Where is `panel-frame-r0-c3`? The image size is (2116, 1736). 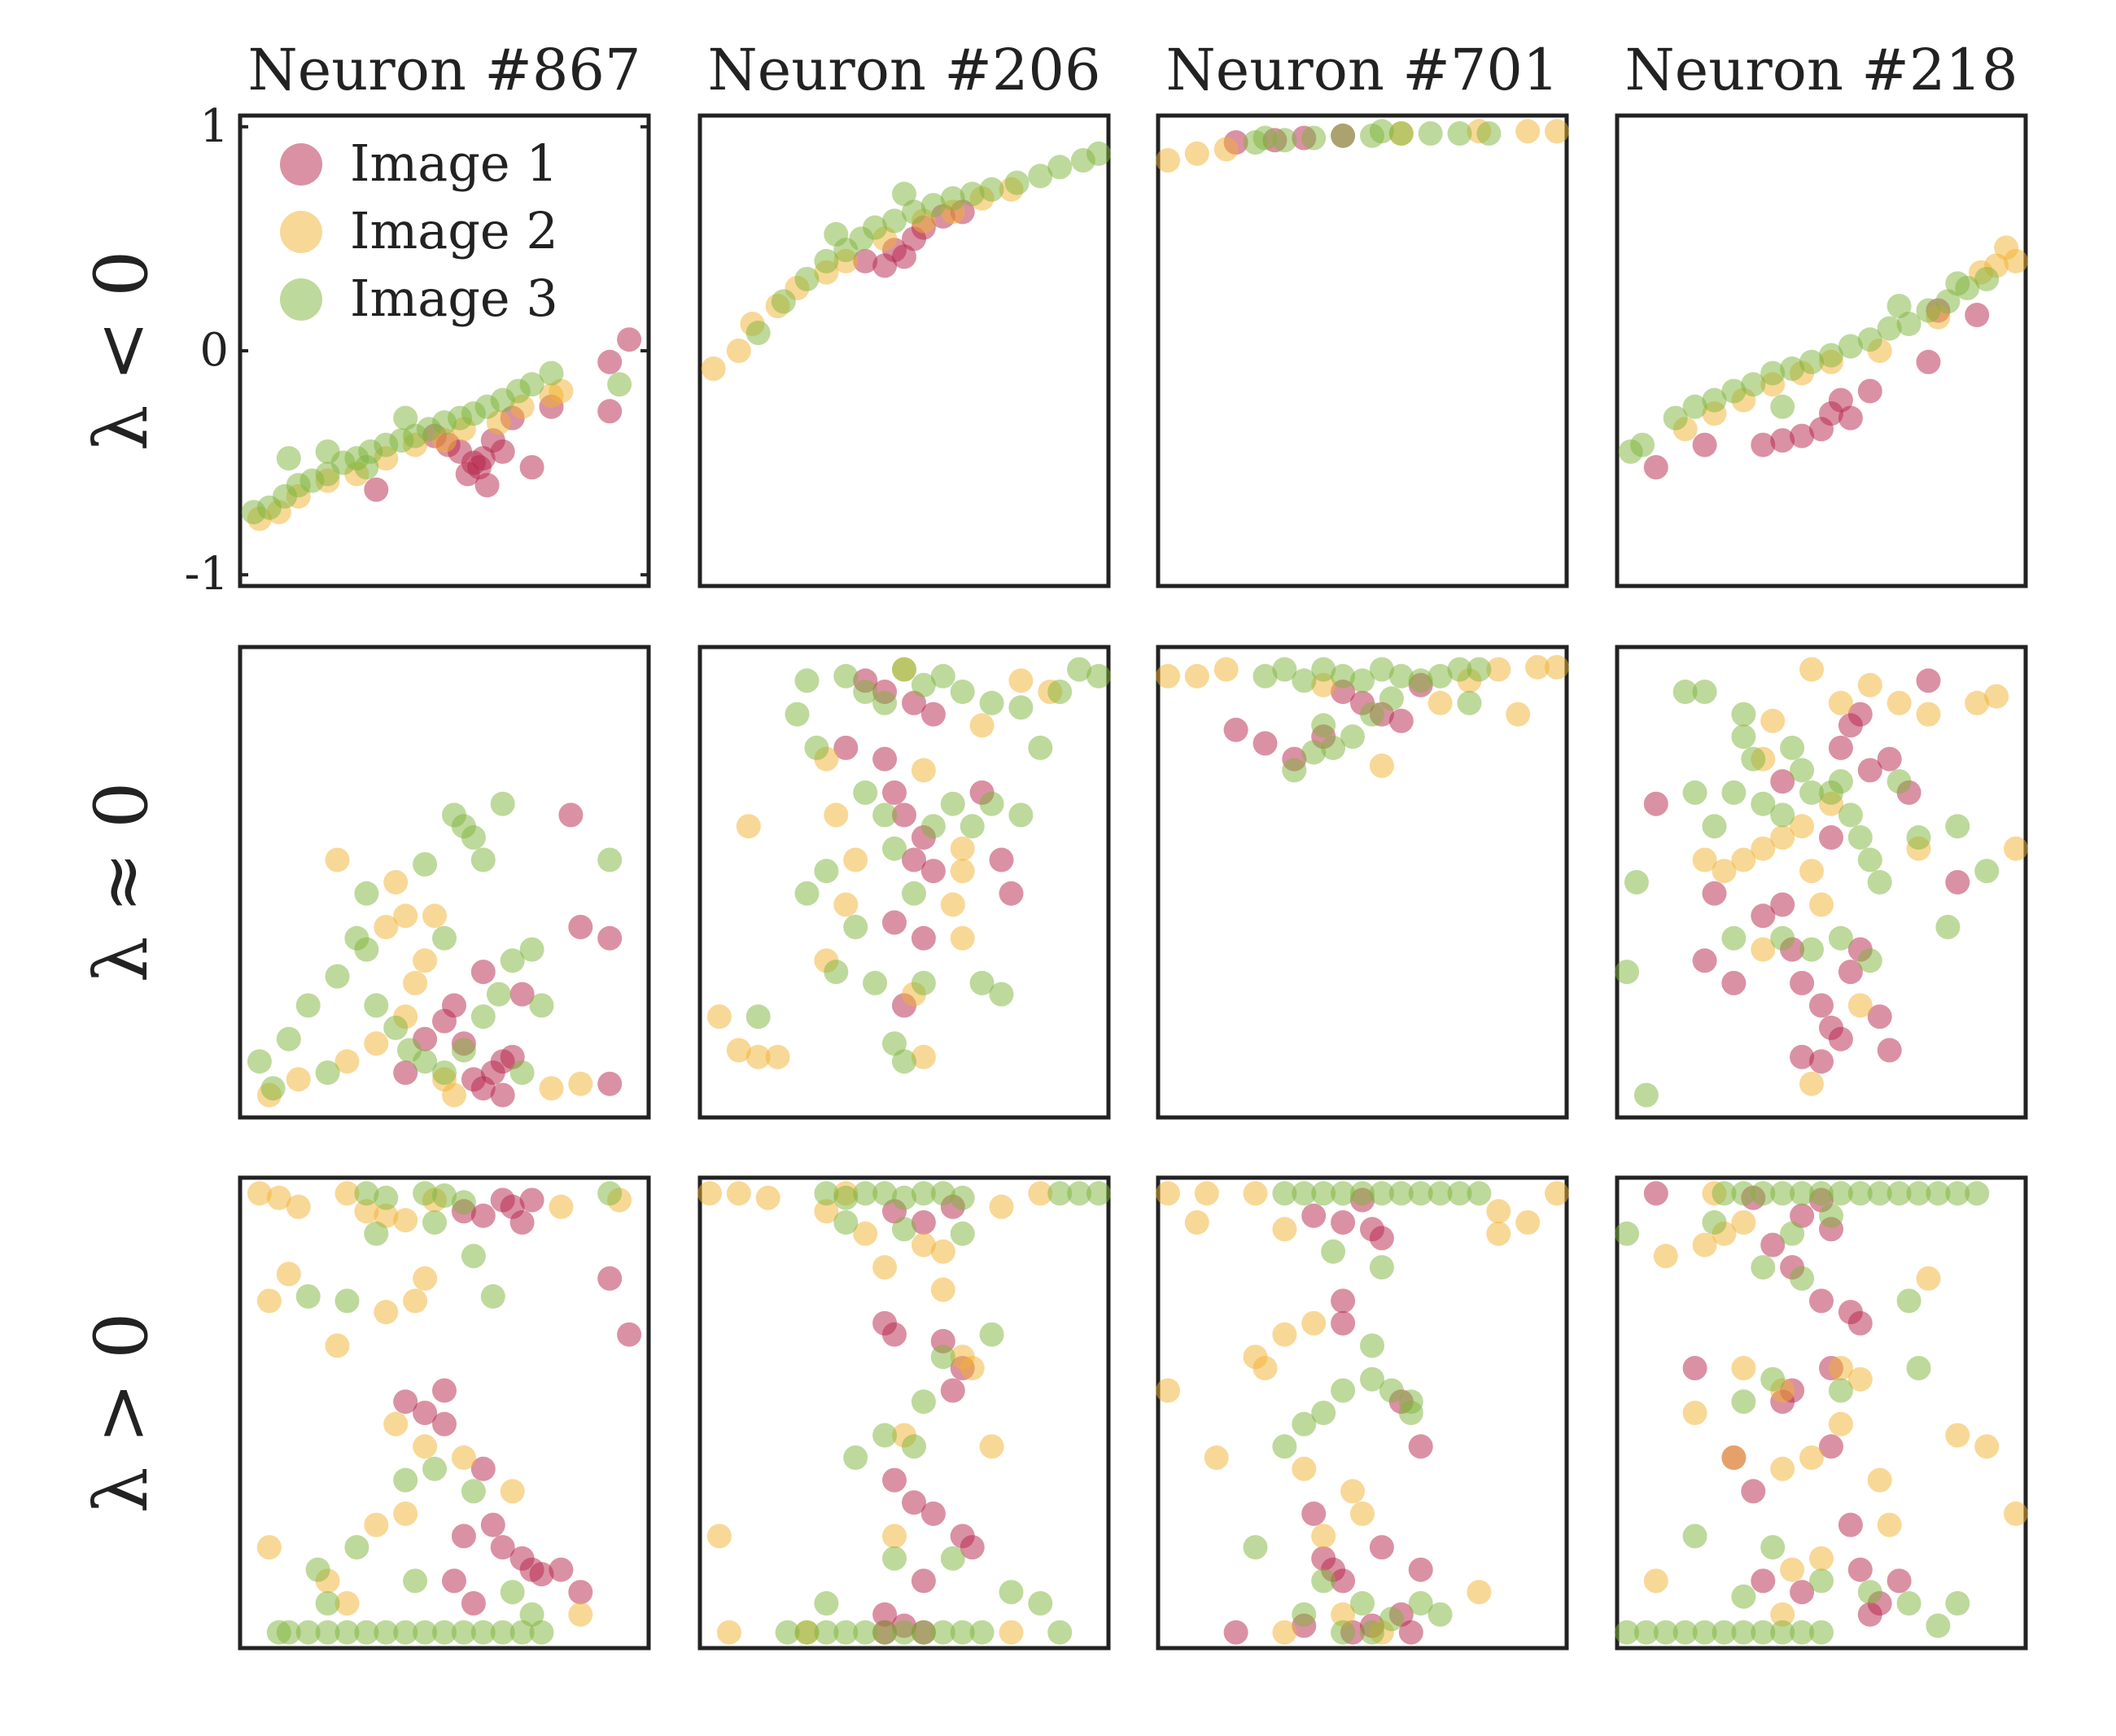 panel-frame-r0-c3 is located at coordinates (1821, 350).